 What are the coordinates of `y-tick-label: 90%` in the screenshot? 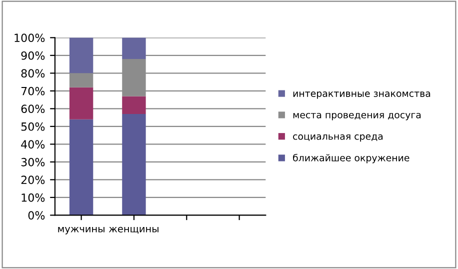 It's located at (33, 55).